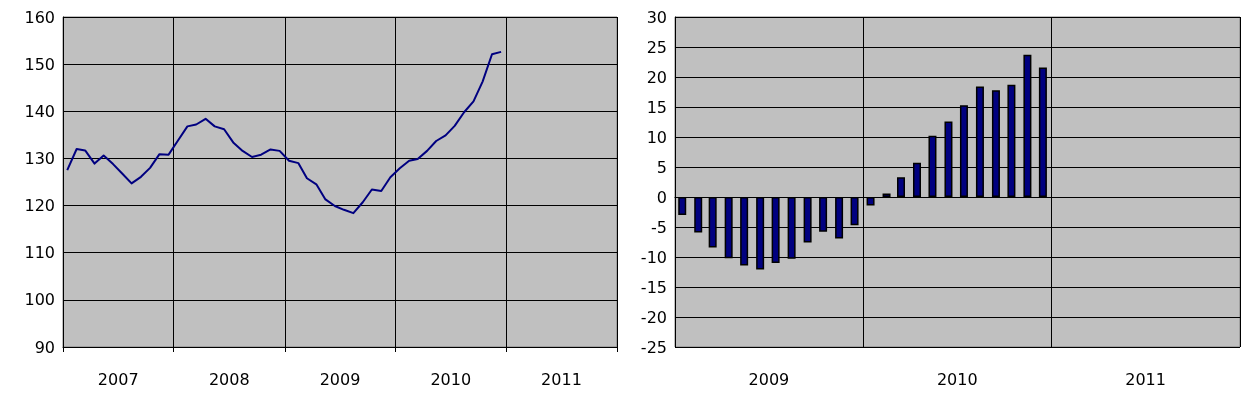 Image resolution: width=1244 pixels, height=401 pixels. What do you see at coordinates (284, 132) in the screenshot?
I see `line-series` at bounding box center [284, 132].